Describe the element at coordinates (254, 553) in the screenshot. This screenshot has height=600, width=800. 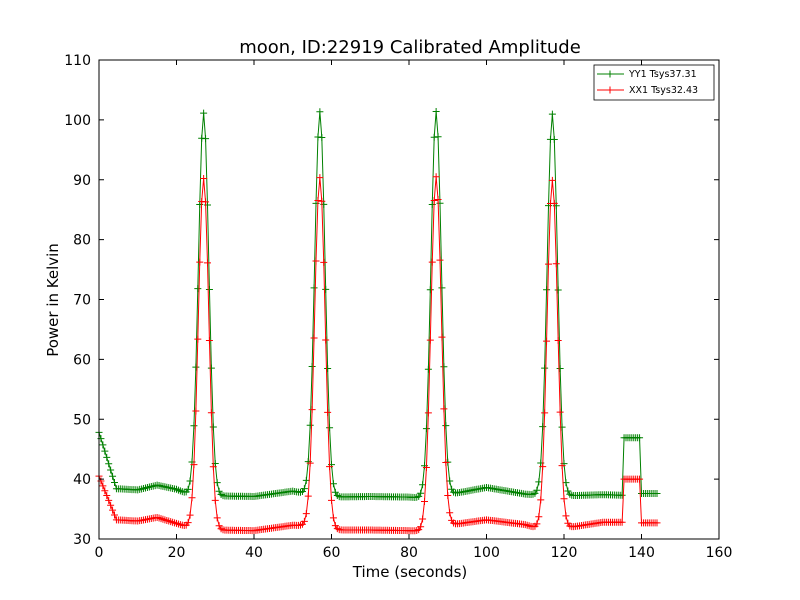
I see `x-tick-label: 40` at that location.